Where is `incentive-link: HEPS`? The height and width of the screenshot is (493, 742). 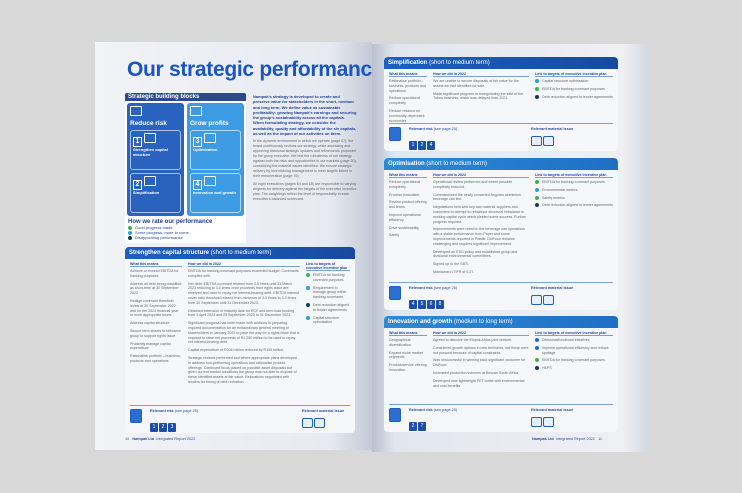 incentive-link: HEPS is located at coordinates (574, 368).